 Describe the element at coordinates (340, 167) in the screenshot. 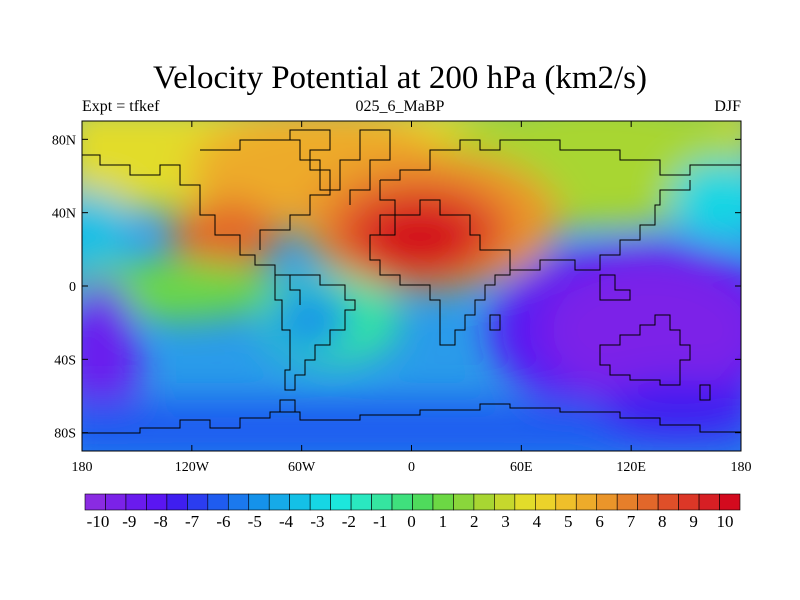

I see `coast-greenland` at that location.